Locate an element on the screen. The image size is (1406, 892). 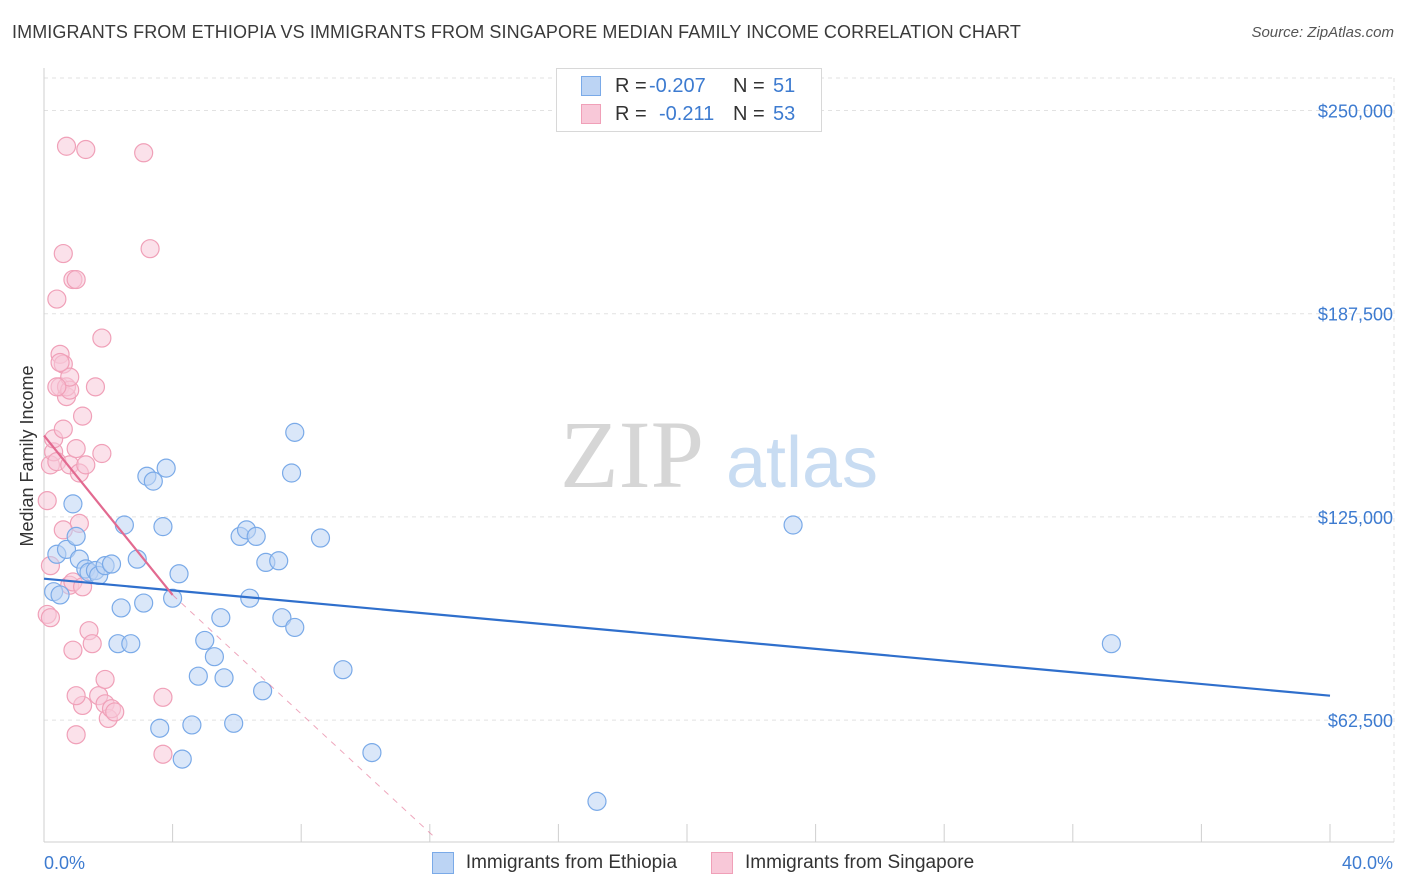
y-tick-label: $187,500 is located at coordinates (1355, 315).